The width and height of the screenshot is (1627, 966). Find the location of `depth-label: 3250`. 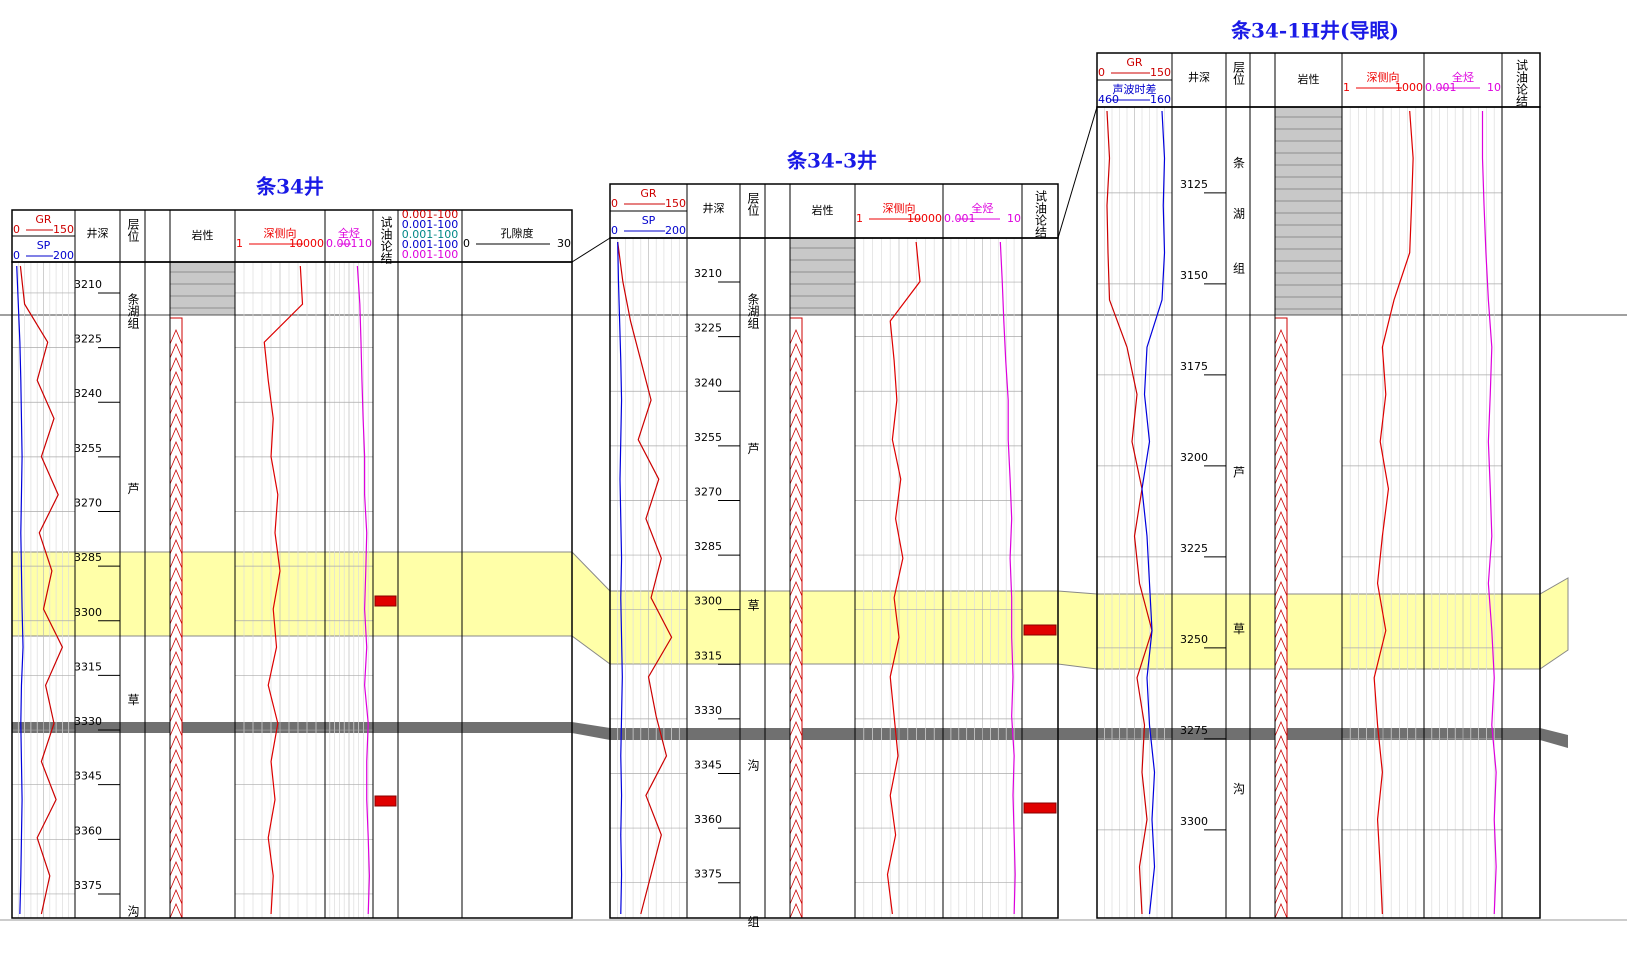

depth-label: 3250 is located at coordinates (1194, 639).